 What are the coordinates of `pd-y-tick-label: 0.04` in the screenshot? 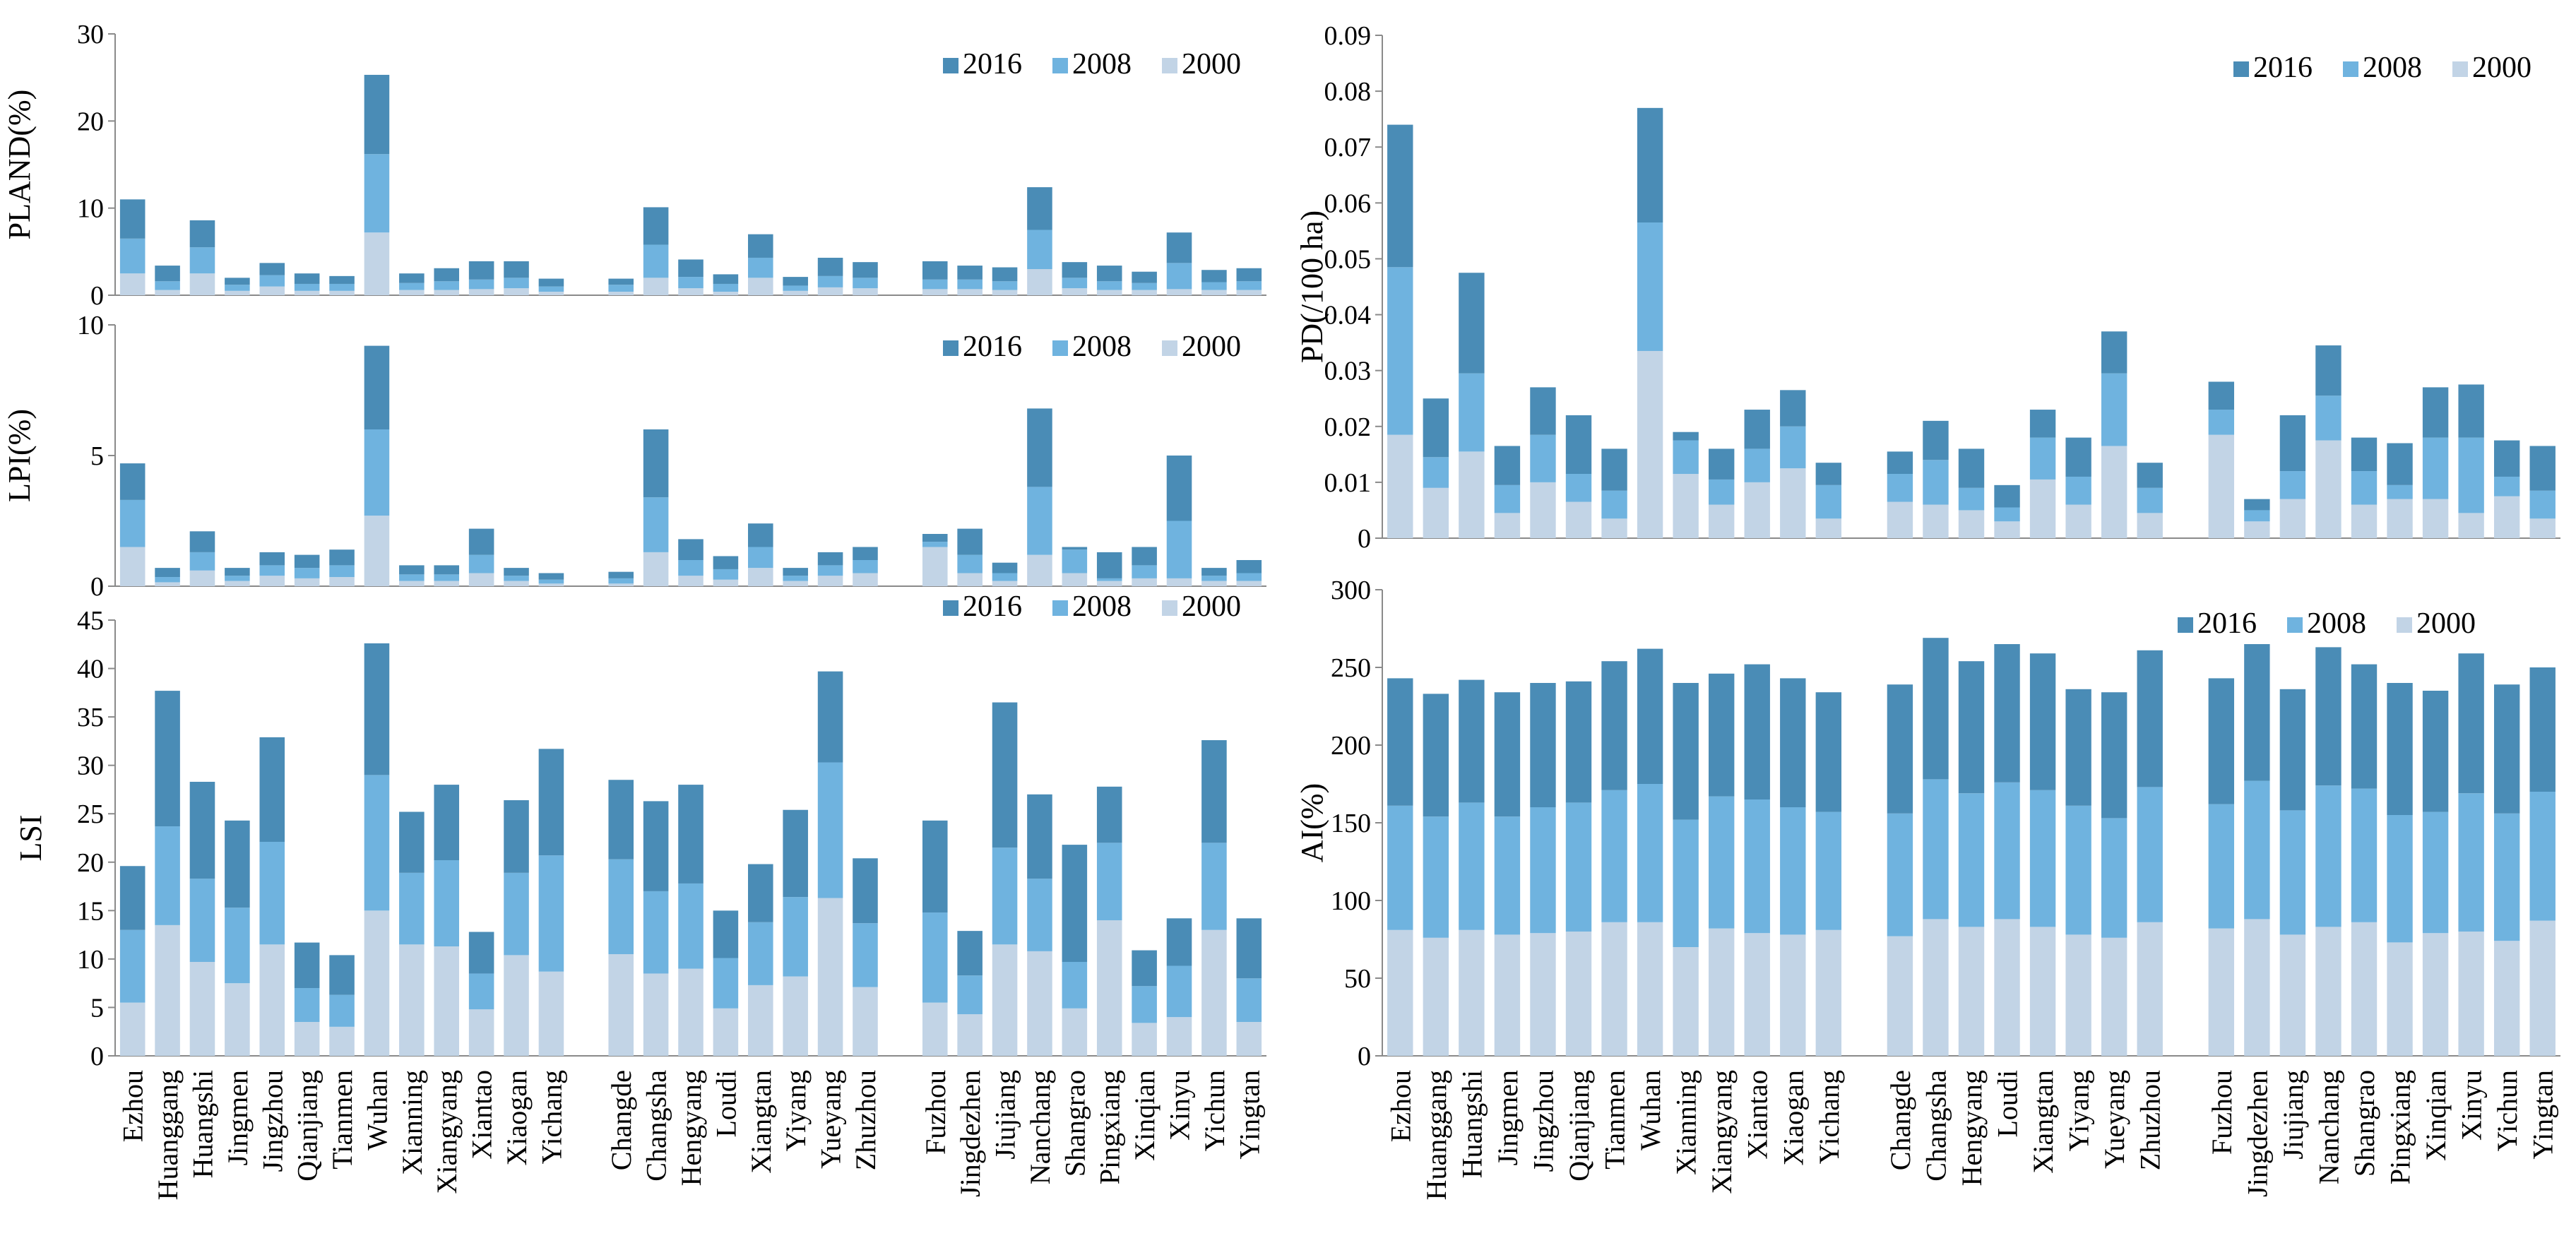 It's located at (1348, 316).